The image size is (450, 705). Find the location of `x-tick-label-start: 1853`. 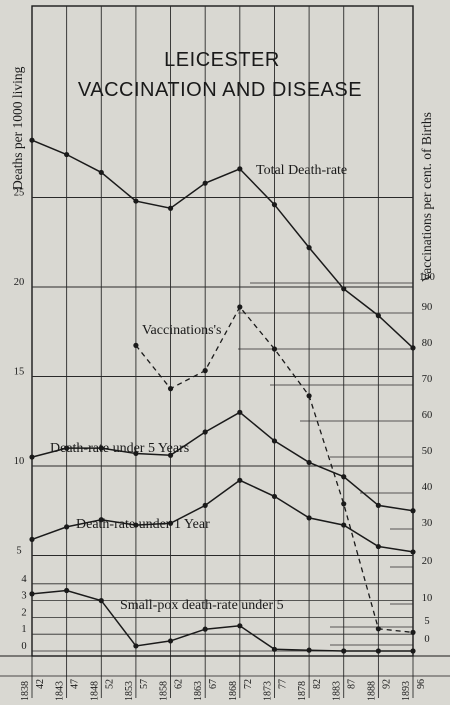

x-tick-label-start: 1853 is located at coordinates (129, 690).